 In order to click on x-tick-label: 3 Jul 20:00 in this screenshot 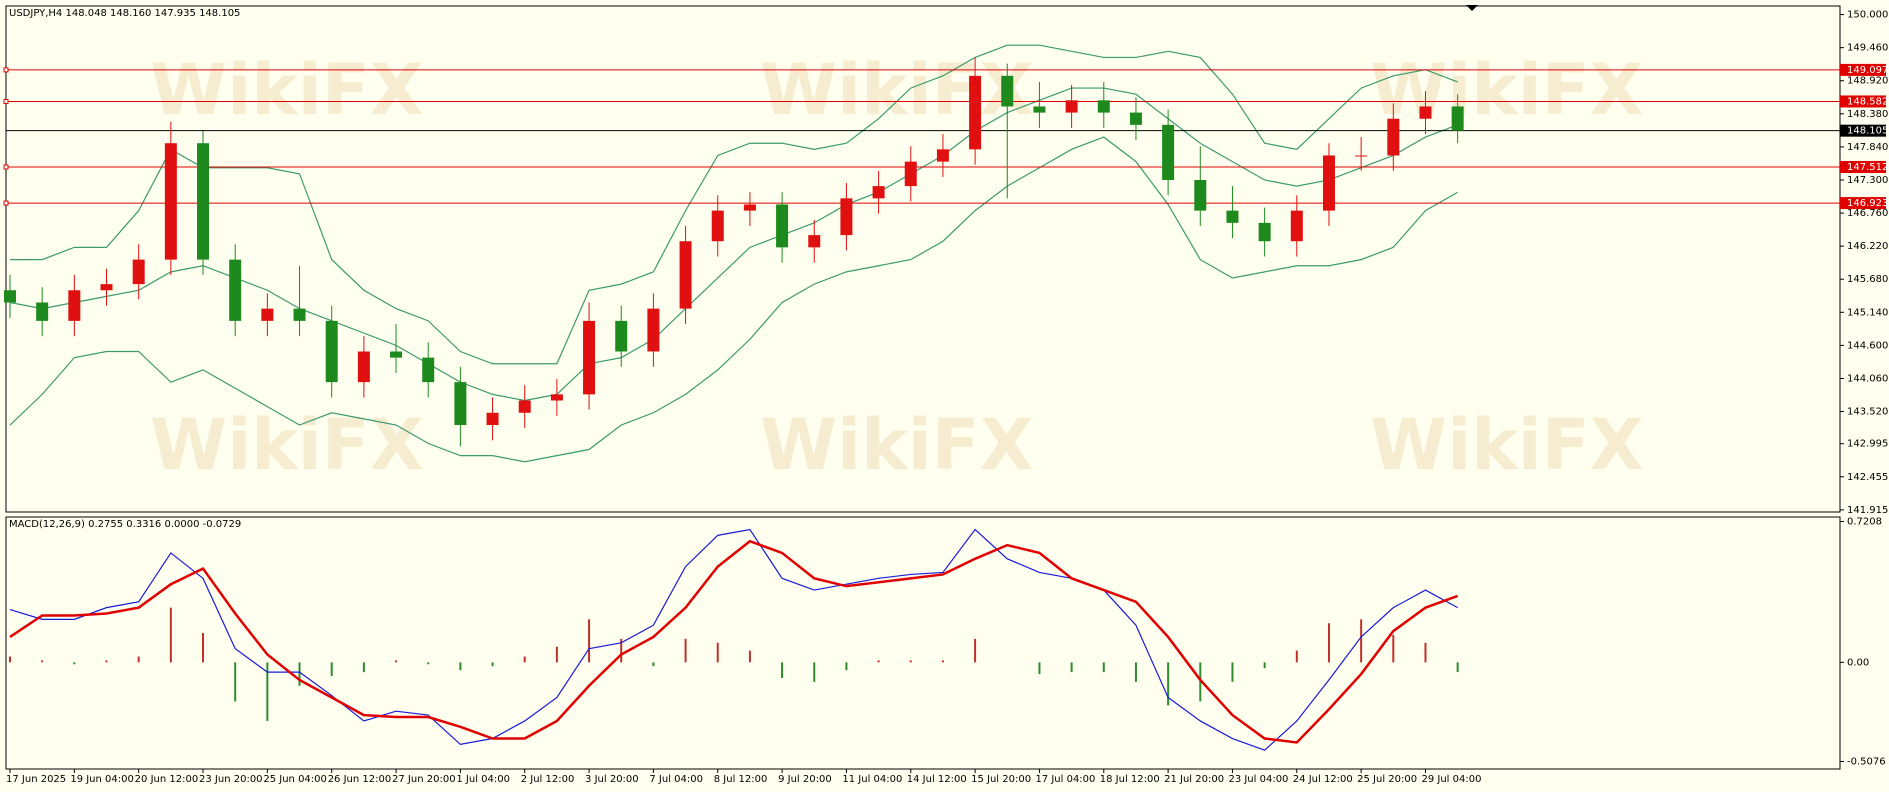, I will do `click(612, 779)`.